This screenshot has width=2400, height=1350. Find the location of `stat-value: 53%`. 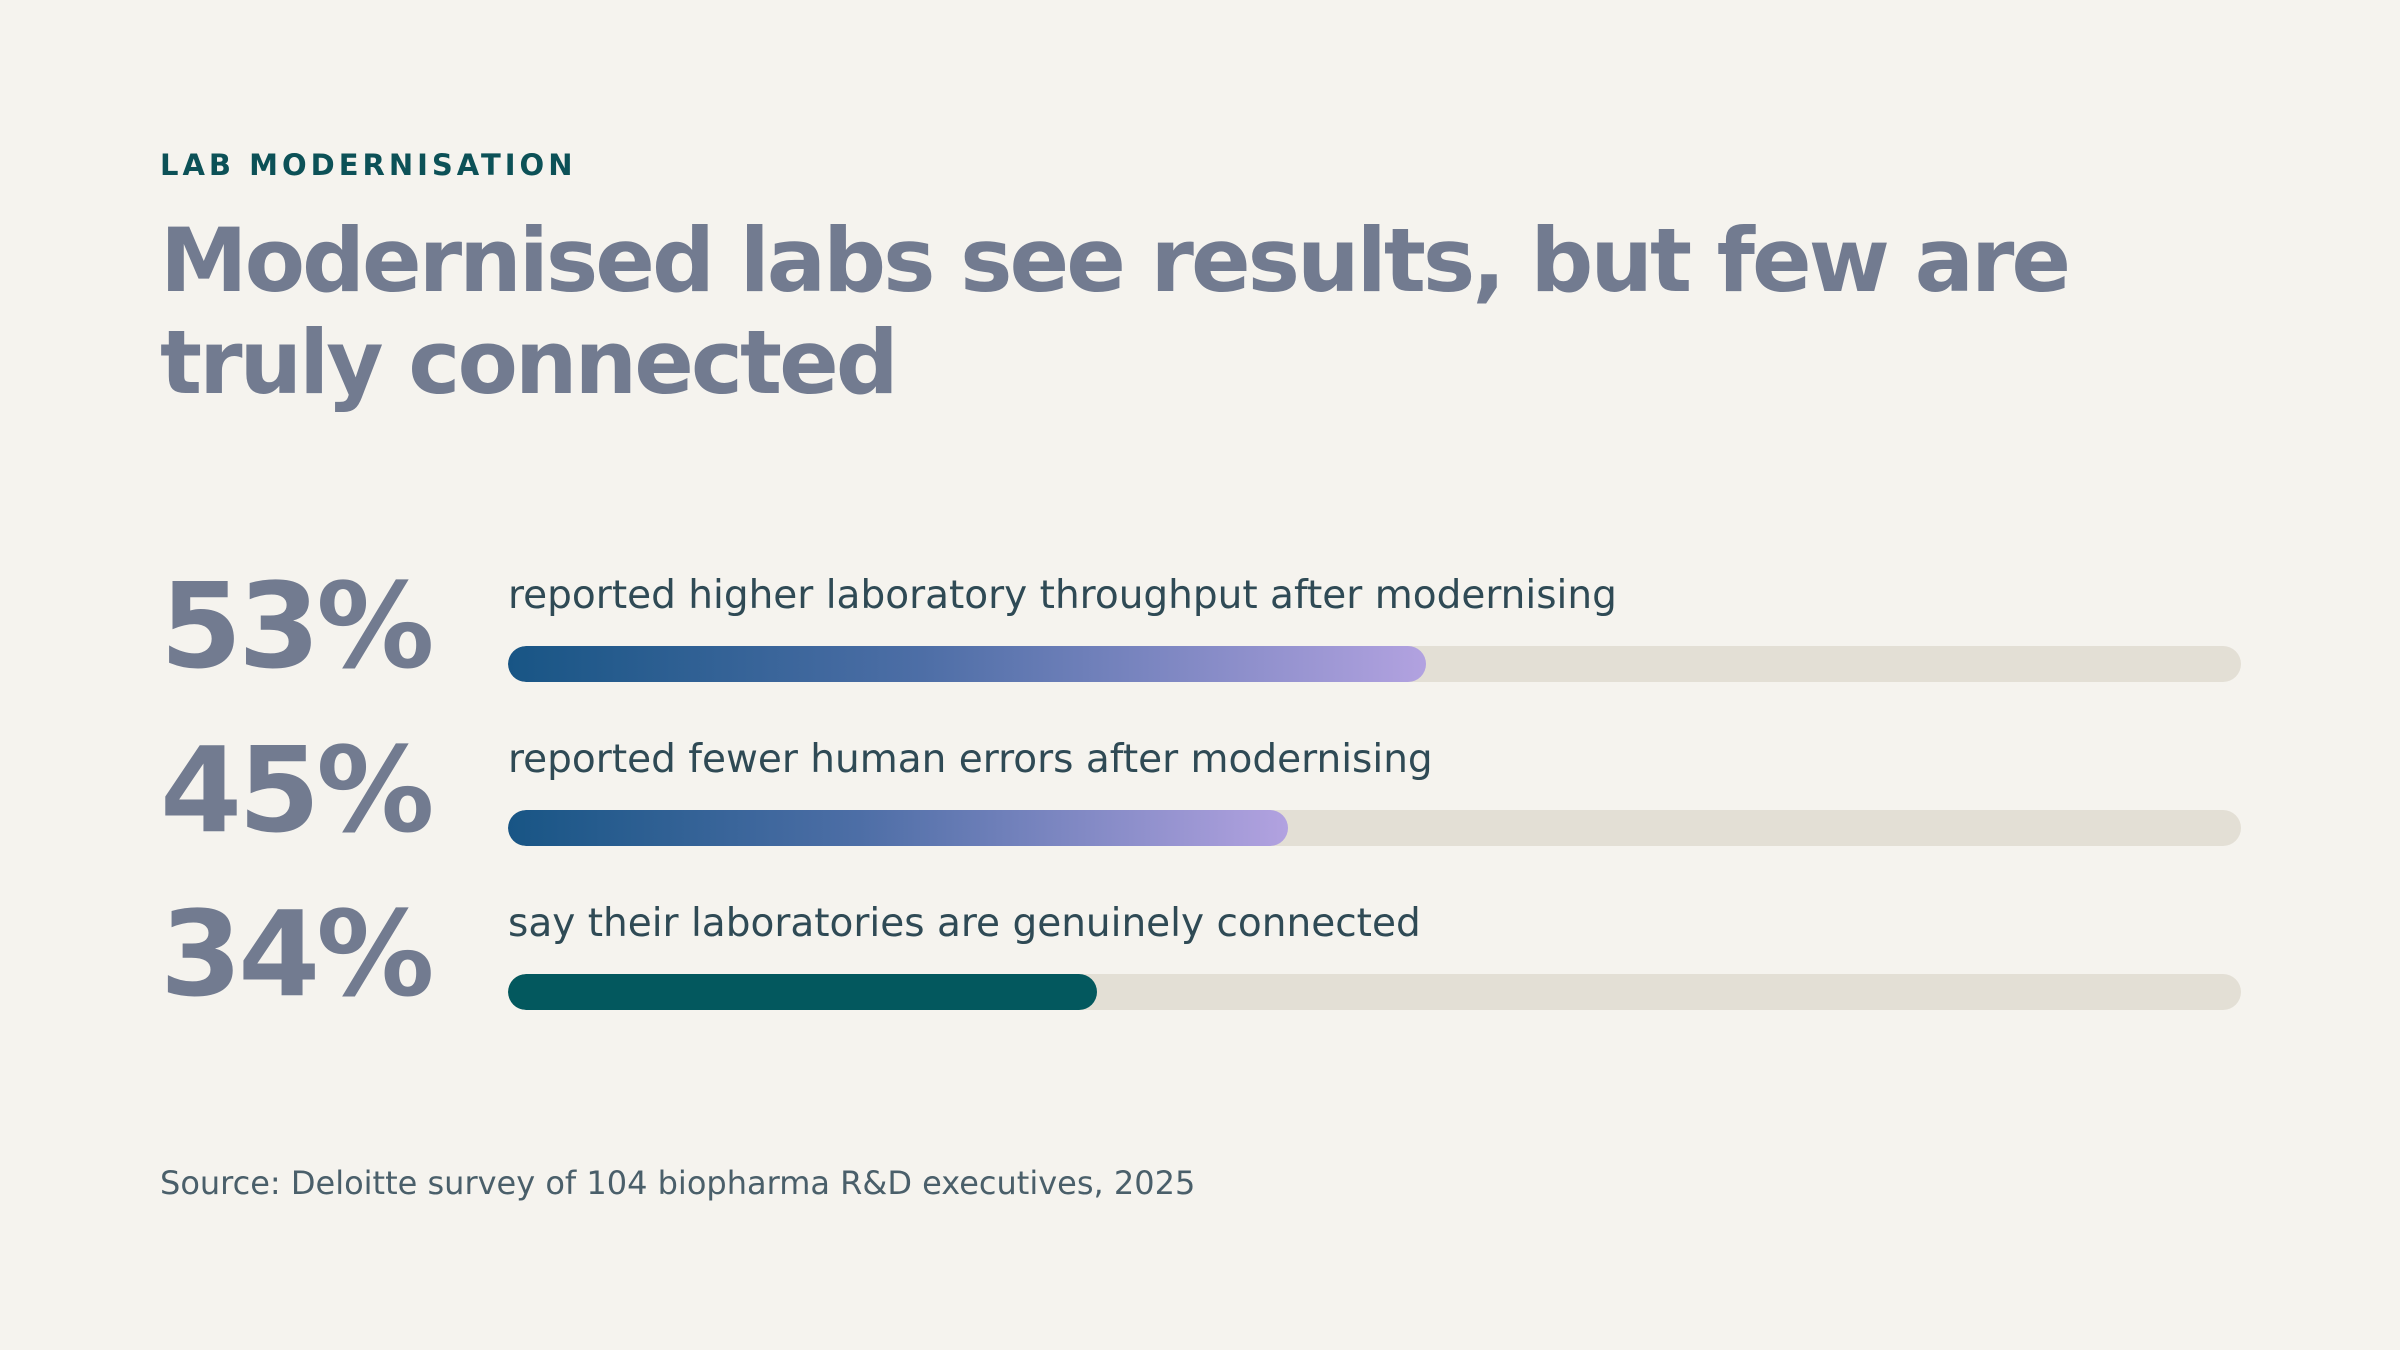

stat-value: 53% is located at coordinates (297, 626).